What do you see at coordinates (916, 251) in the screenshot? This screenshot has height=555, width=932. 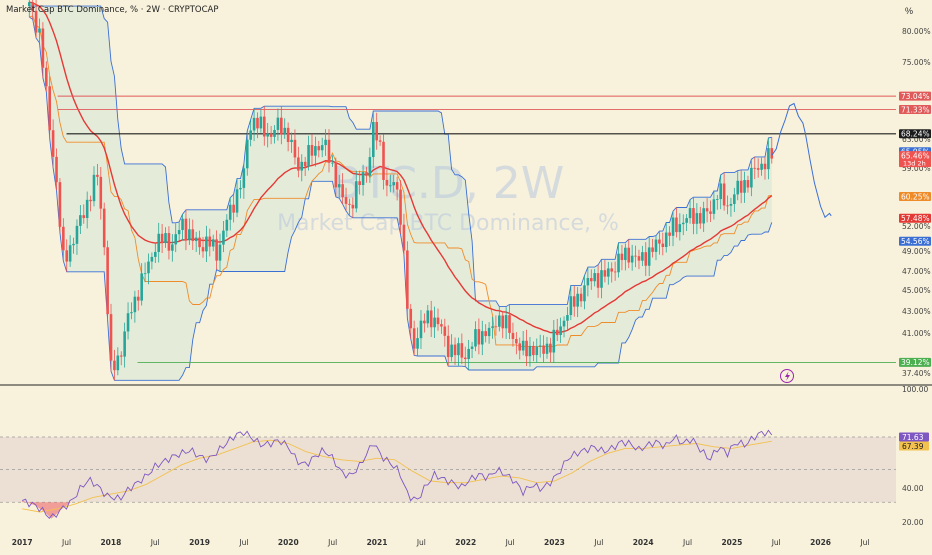 I see `y-tick-label: 49.00%` at bounding box center [916, 251].